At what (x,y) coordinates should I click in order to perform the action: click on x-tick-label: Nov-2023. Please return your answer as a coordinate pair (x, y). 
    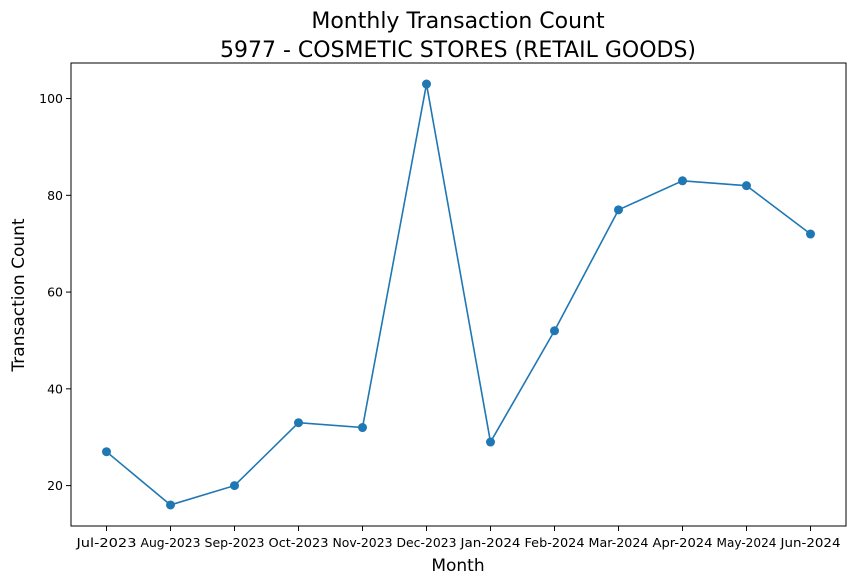
    Looking at the image, I should click on (363, 542).